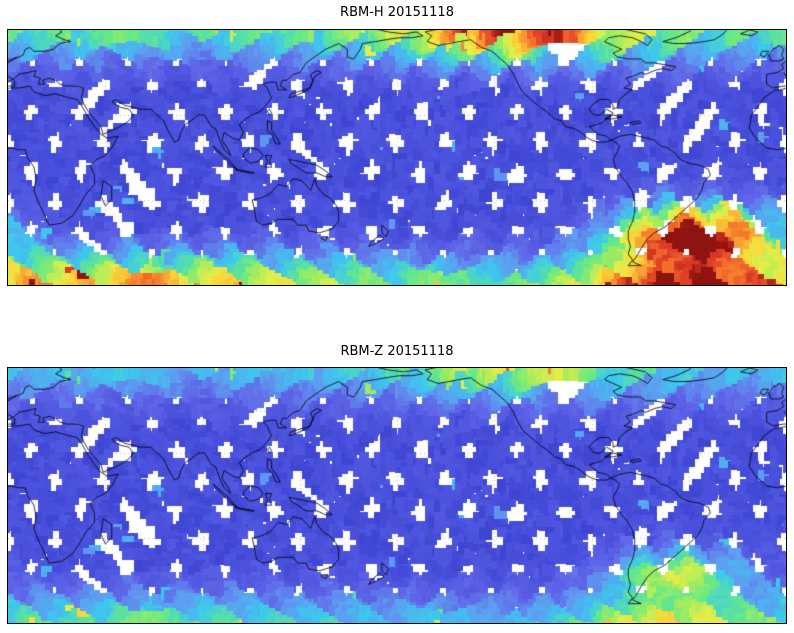 The image size is (794, 633). What do you see at coordinates (397, 351) in the screenshot?
I see `panel-title-rbm-z: RBM-Z 20151118` at bounding box center [397, 351].